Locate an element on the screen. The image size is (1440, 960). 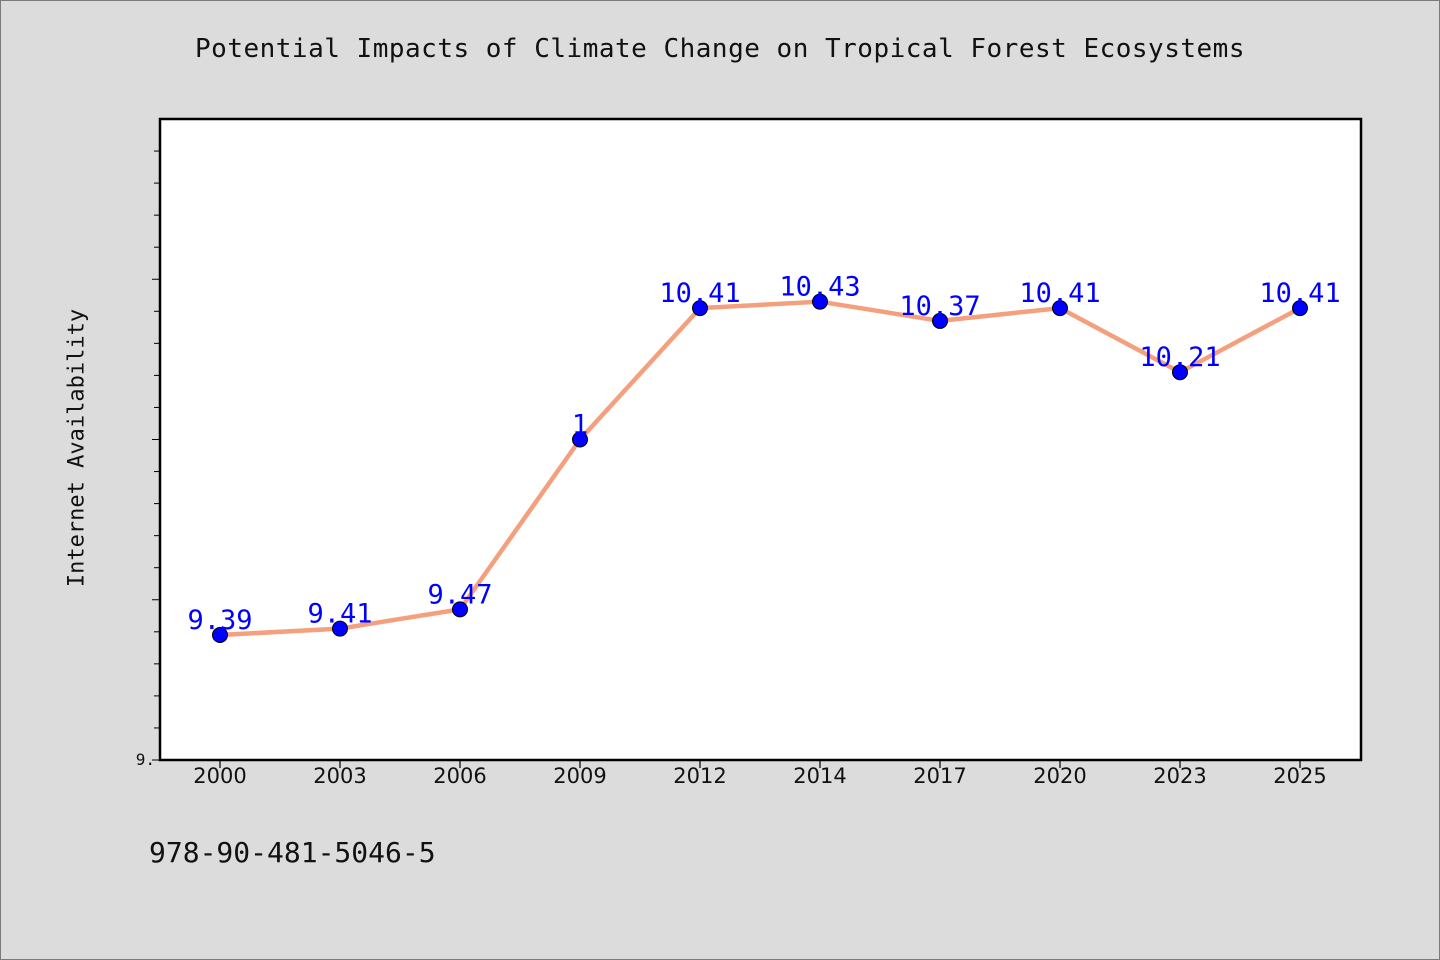
data-label: 9.39 is located at coordinates (219, 620).